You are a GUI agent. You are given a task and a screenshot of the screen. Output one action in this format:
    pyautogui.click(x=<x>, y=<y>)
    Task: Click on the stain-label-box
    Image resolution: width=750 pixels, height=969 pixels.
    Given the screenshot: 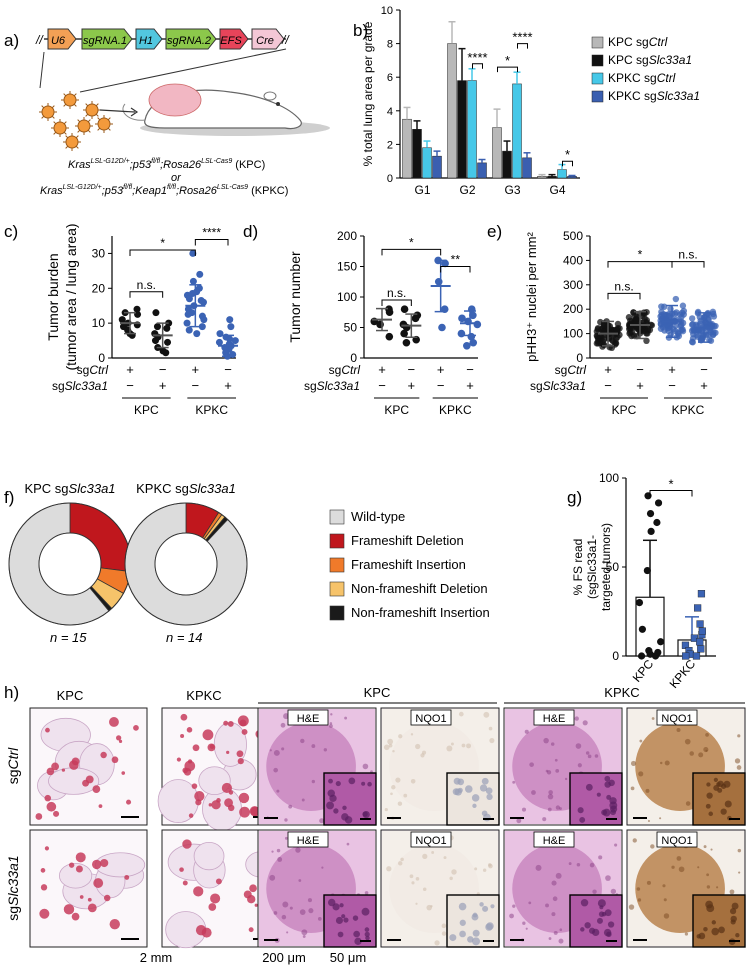 What is the action you would take?
    pyautogui.click(x=677, y=839)
    